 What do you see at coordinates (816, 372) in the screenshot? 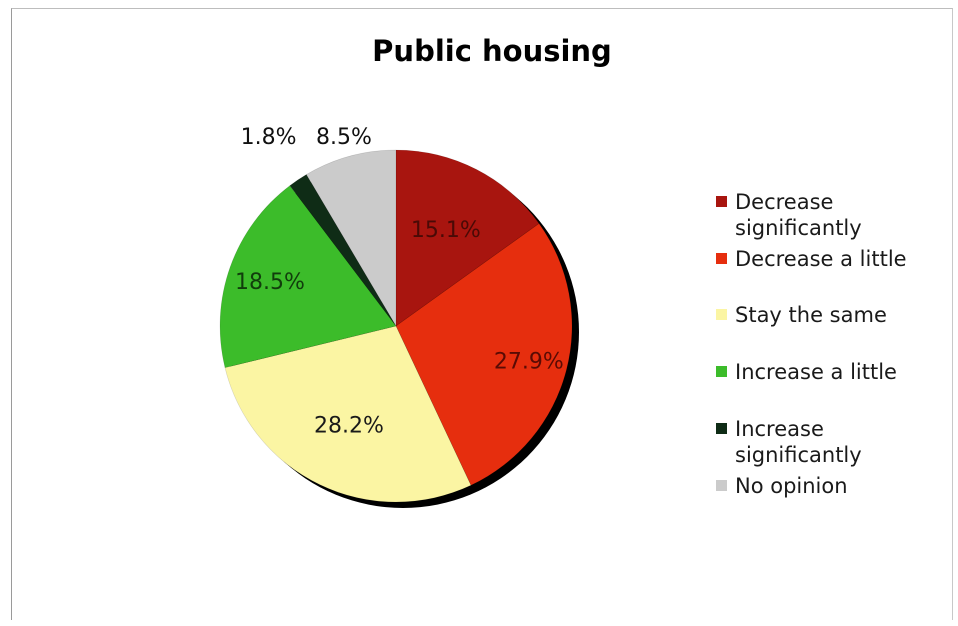
I see `legend-label: Increase a little` at bounding box center [816, 372].